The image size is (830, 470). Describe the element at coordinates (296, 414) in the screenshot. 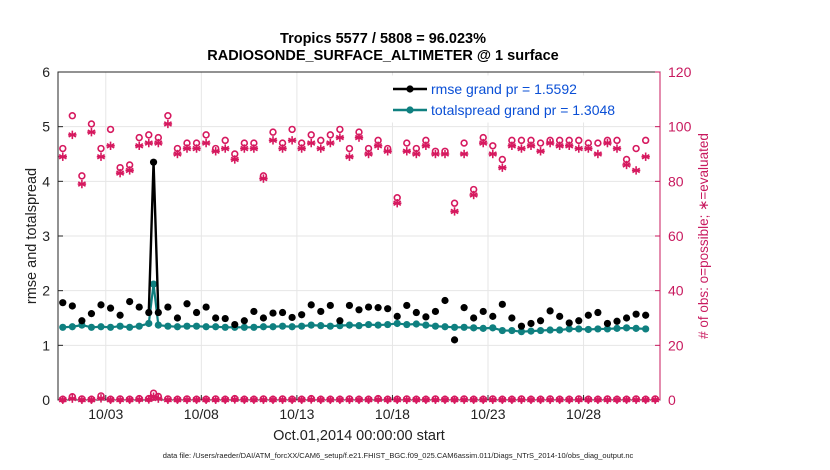

I see `x-tick-label: 10/13` at that location.